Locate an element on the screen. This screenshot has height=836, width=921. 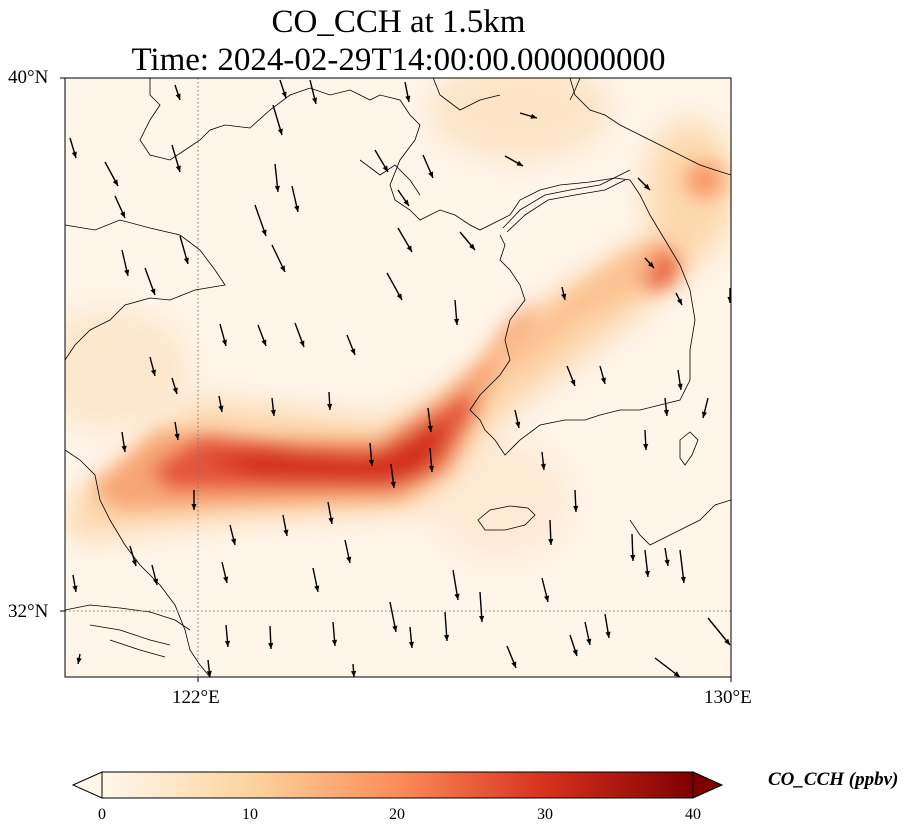
colorbar-tick-30: 30 is located at coordinates (545, 814).